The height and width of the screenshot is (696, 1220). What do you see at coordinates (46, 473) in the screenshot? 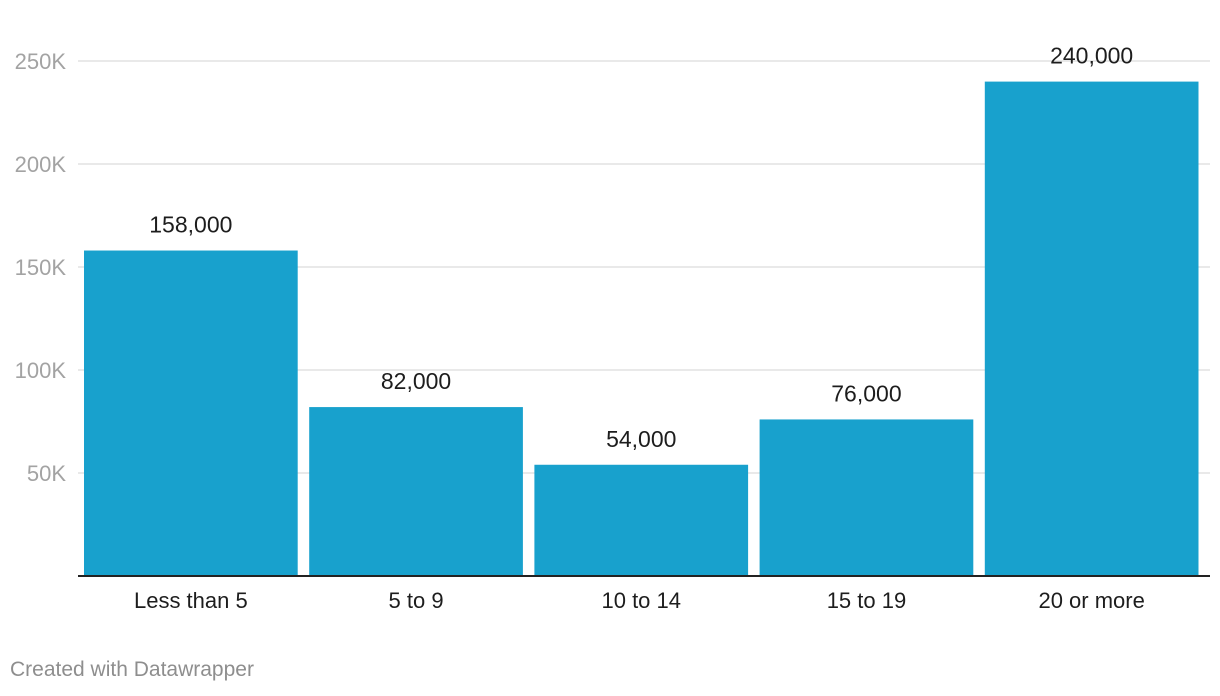
I see `y-tick-label: 50K` at bounding box center [46, 473].